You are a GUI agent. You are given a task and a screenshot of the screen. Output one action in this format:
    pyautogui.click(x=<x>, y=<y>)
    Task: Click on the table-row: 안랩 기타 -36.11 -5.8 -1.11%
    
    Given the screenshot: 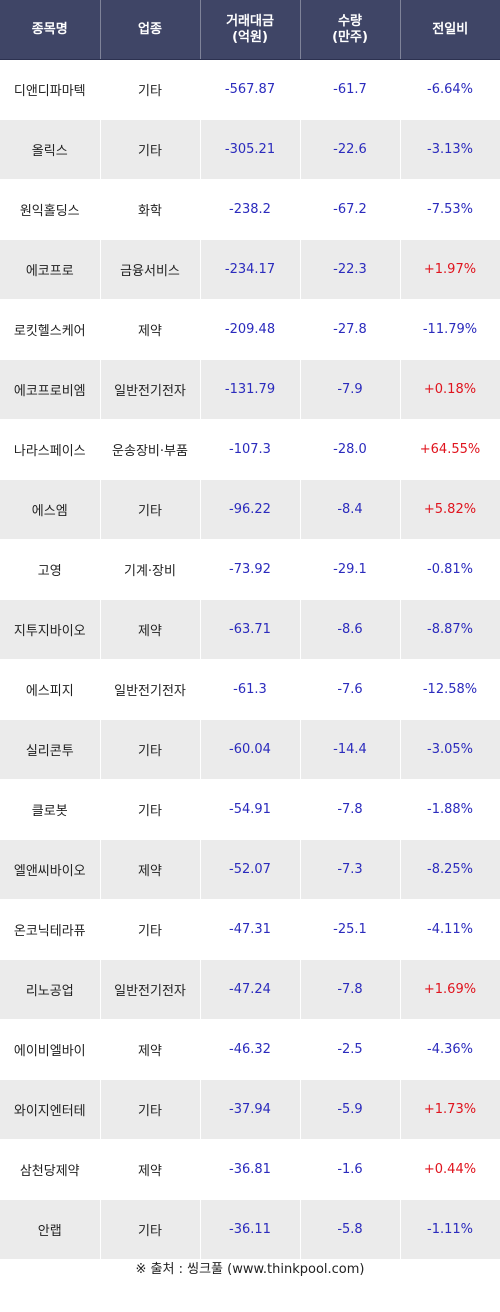 What is the action you would take?
    pyautogui.click(x=250, y=1229)
    